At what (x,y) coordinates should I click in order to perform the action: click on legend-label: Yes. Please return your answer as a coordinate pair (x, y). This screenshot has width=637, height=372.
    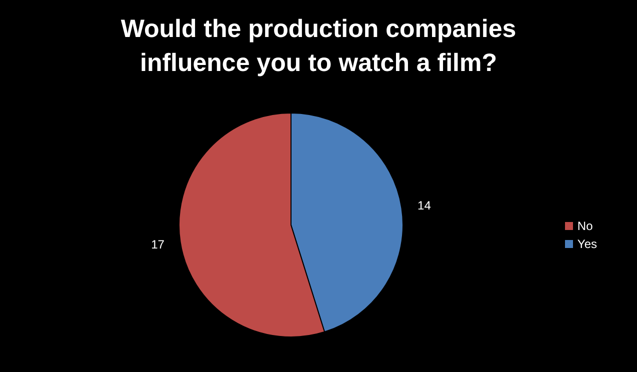
    Looking at the image, I should click on (587, 244).